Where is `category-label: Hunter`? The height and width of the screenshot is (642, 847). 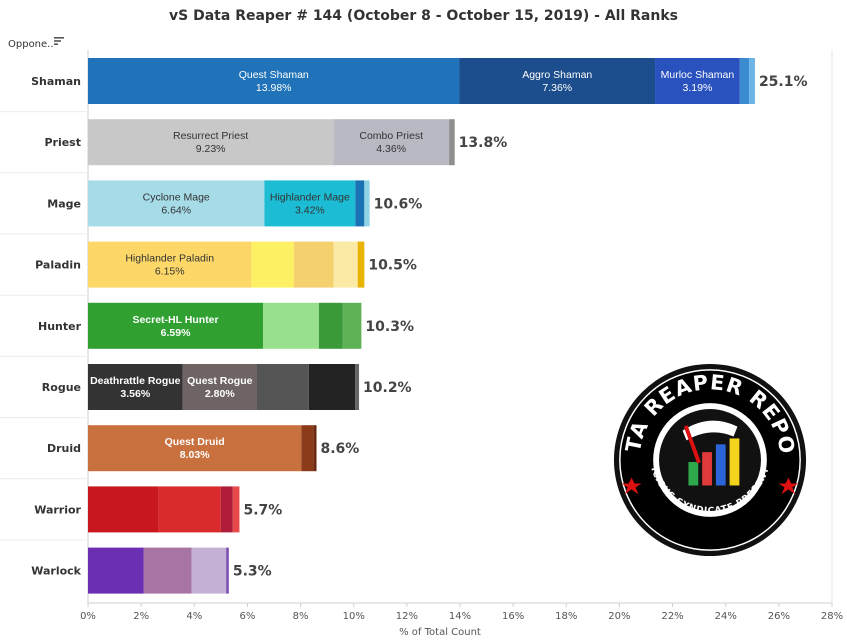 category-label: Hunter is located at coordinates (60, 326).